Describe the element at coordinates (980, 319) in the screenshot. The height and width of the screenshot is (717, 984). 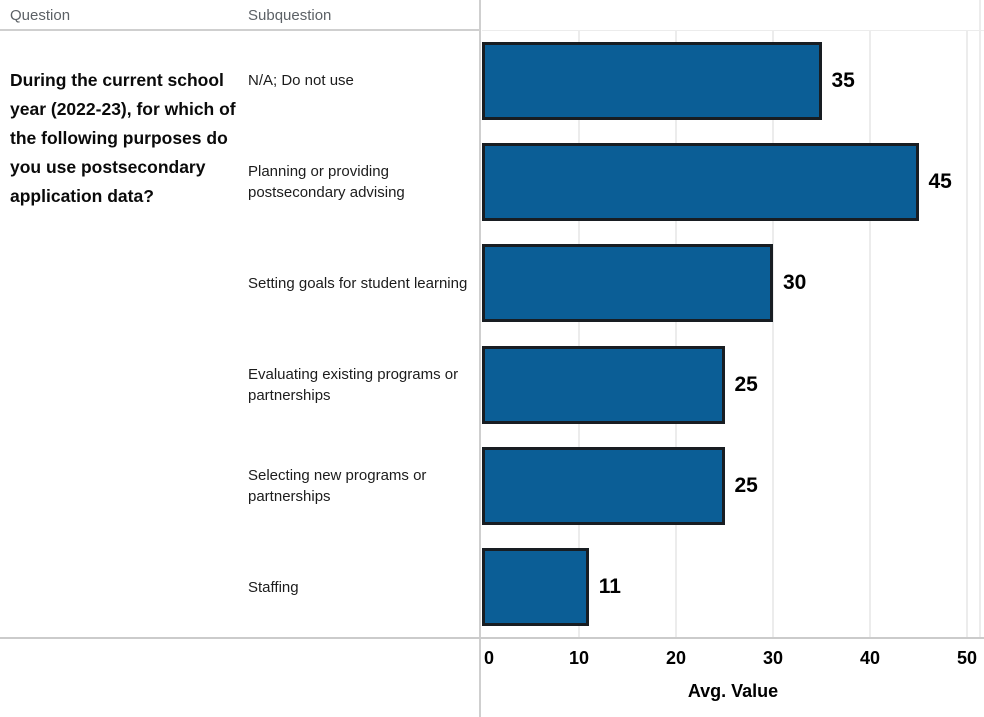
I see `plot-right-border-line` at that location.